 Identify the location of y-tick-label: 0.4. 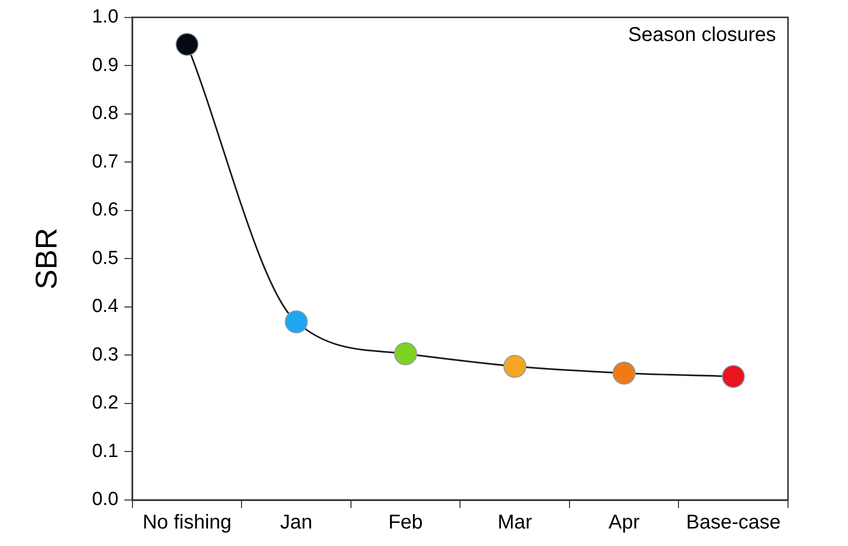
(105, 307).